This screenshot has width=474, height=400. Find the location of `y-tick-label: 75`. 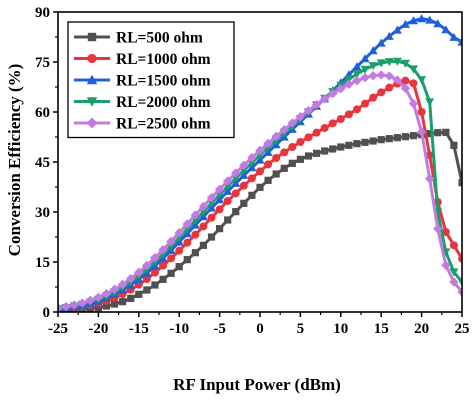

y-tick-label: 75 is located at coordinates (42, 63).